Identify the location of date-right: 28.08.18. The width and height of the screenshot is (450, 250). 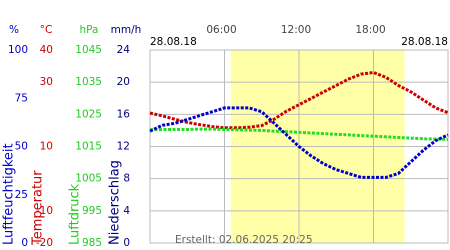
(424, 42).